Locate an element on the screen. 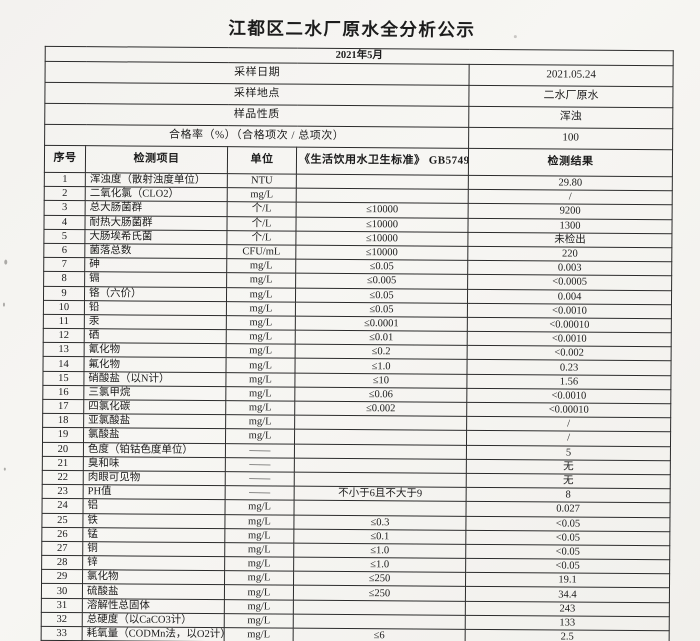 This screenshot has width=700, height=641. cell-result: 29.80 is located at coordinates (570, 183).